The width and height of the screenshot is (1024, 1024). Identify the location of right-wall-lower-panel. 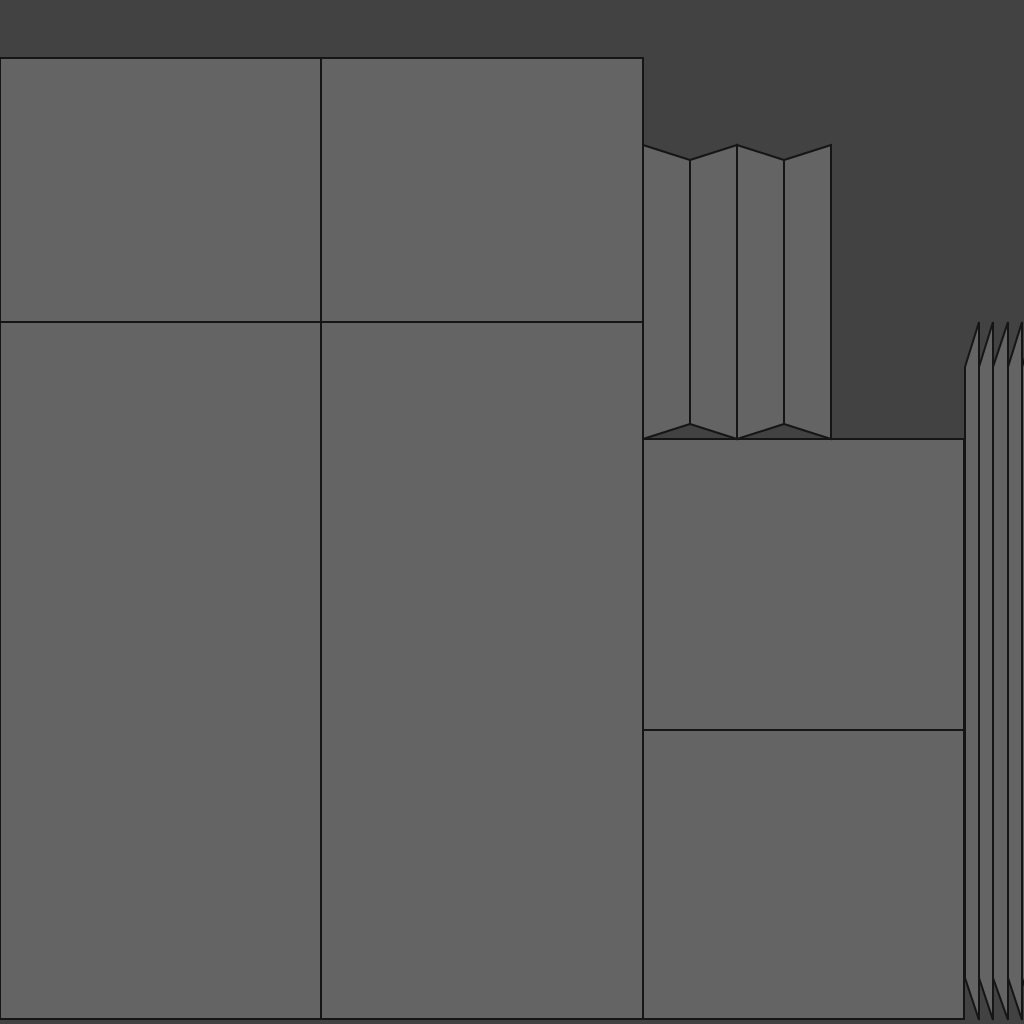
(803, 874).